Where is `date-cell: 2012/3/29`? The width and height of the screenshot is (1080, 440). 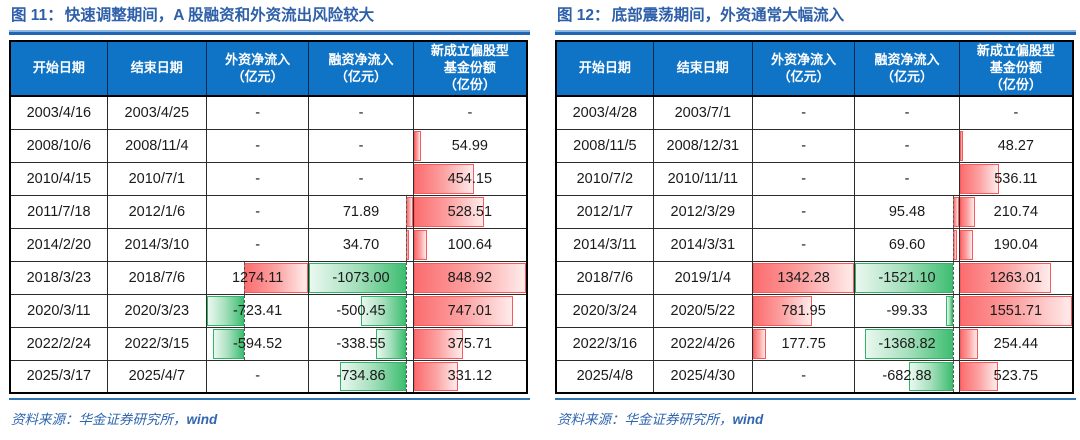
date-cell: 2012/3/29 is located at coordinates (702, 211).